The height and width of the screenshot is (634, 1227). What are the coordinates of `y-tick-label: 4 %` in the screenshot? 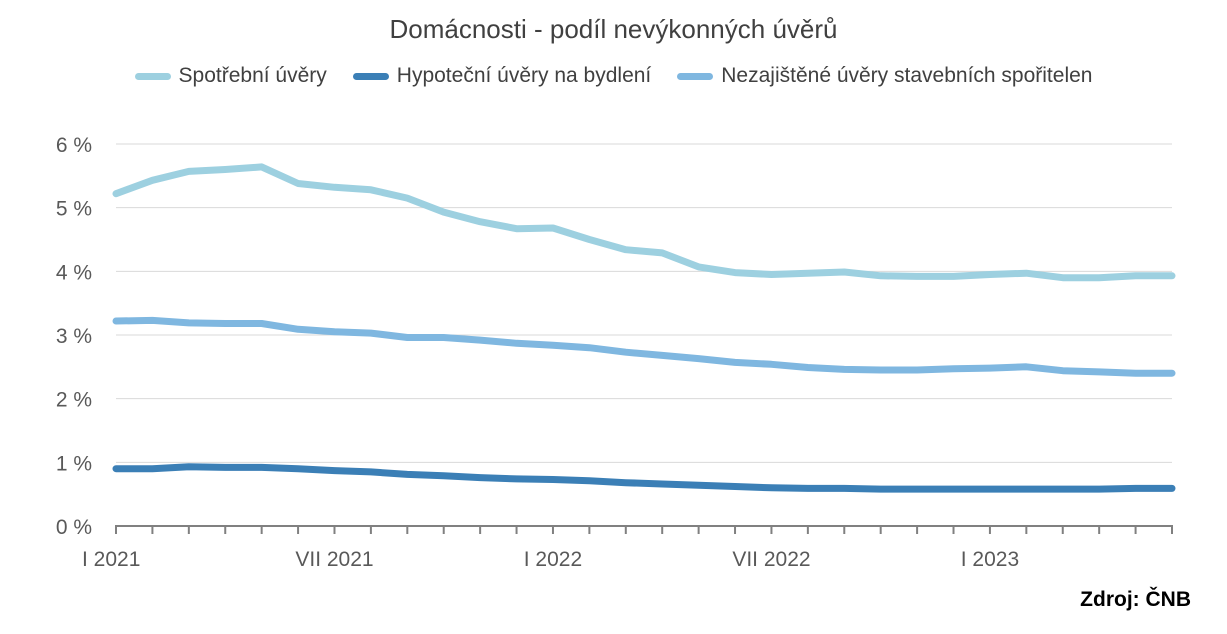 It's located at (74, 272).